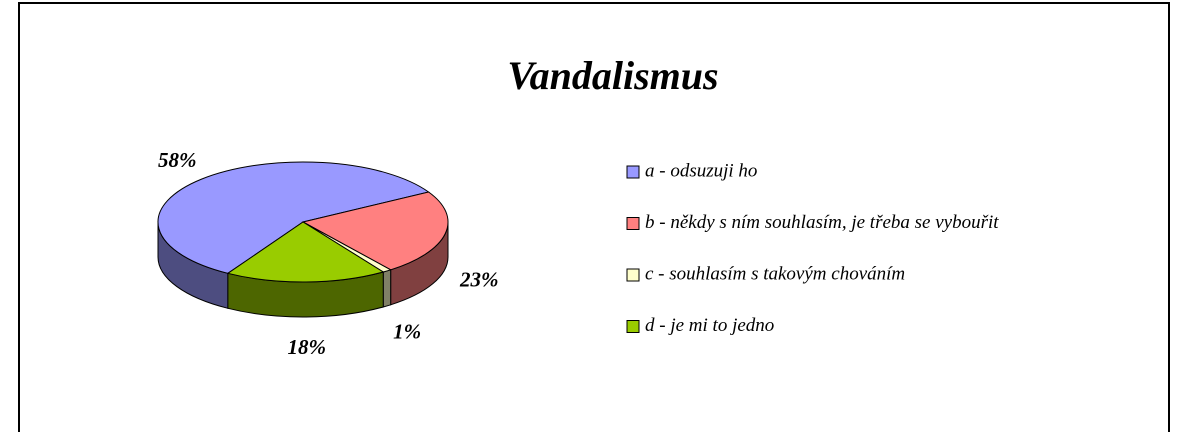 The height and width of the screenshot is (432, 1189). Describe the element at coordinates (701, 170) in the screenshot. I see `legend-label: a - odsuzuji ho` at that location.